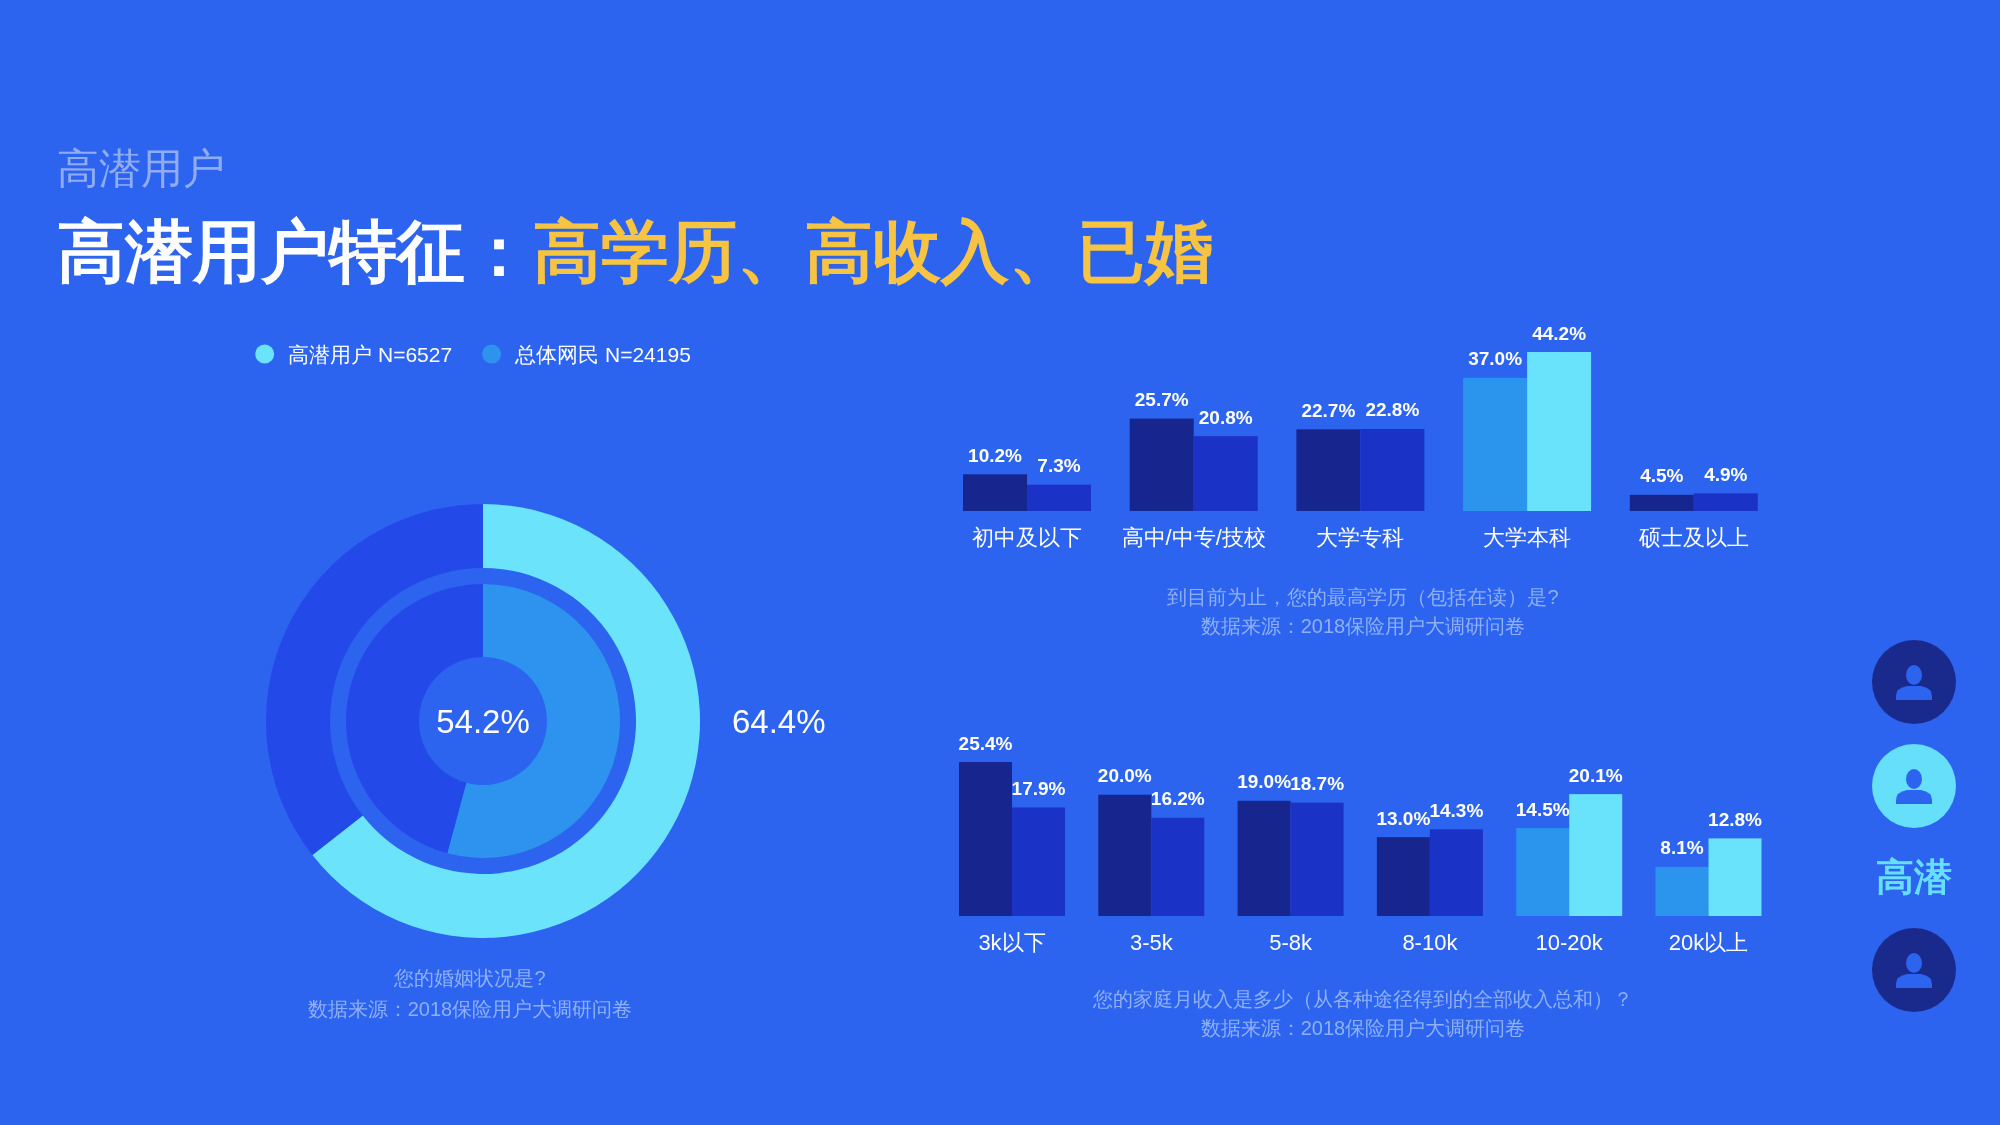  What do you see at coordinates (1914, 877) in the screenshot?
I see `text: 高潜` at bounding box center [1914, 877].